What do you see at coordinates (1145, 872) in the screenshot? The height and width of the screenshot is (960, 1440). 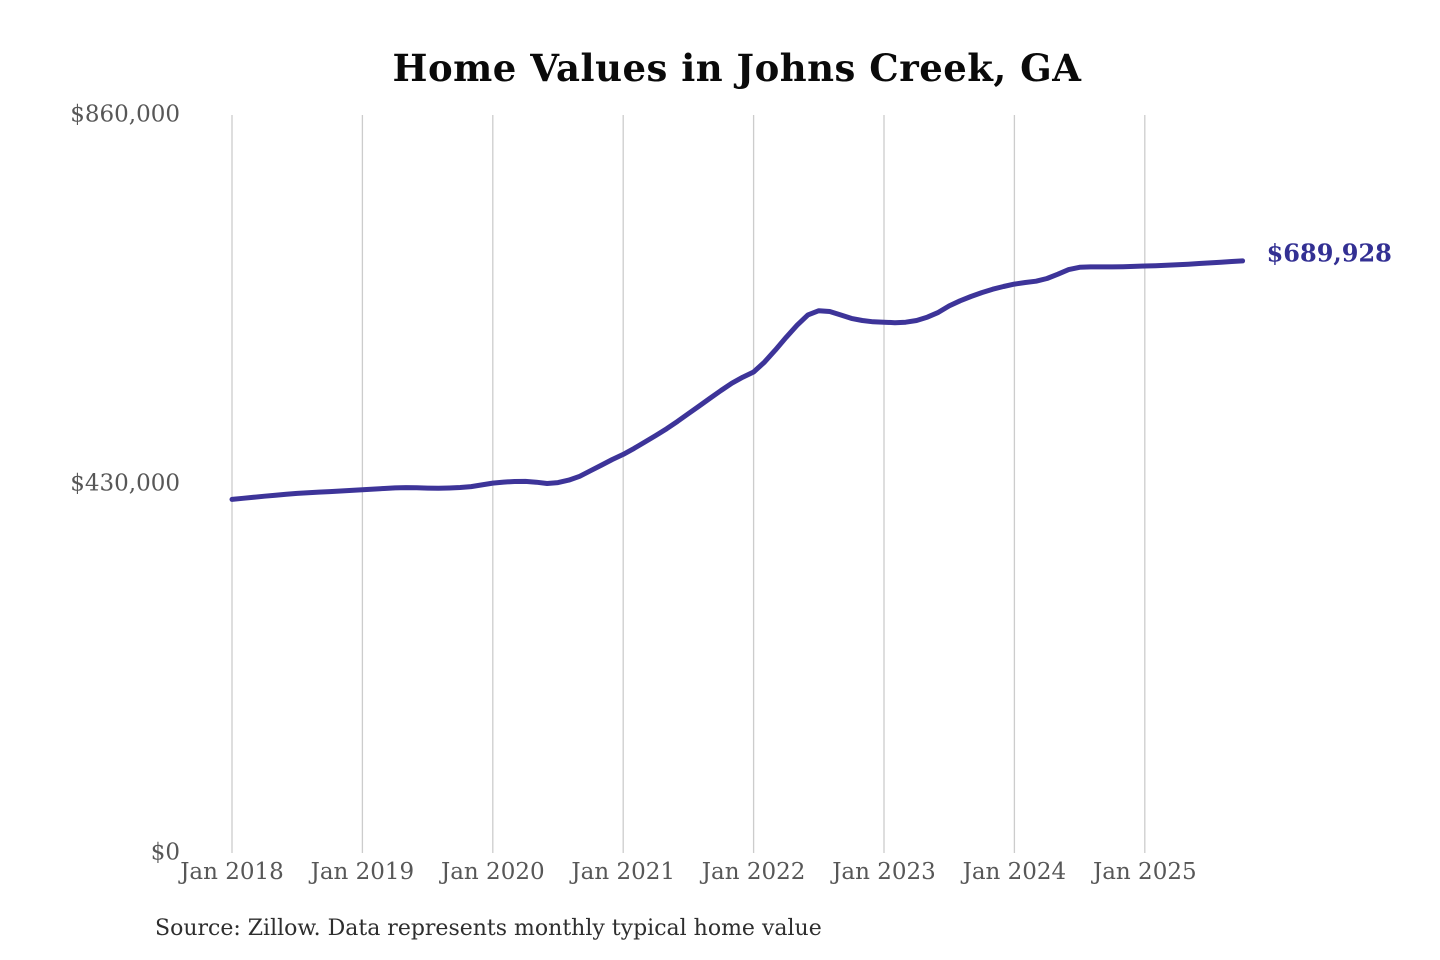 I see `x-tick-label: Jan 2025` at bounding box center [1145, 872].